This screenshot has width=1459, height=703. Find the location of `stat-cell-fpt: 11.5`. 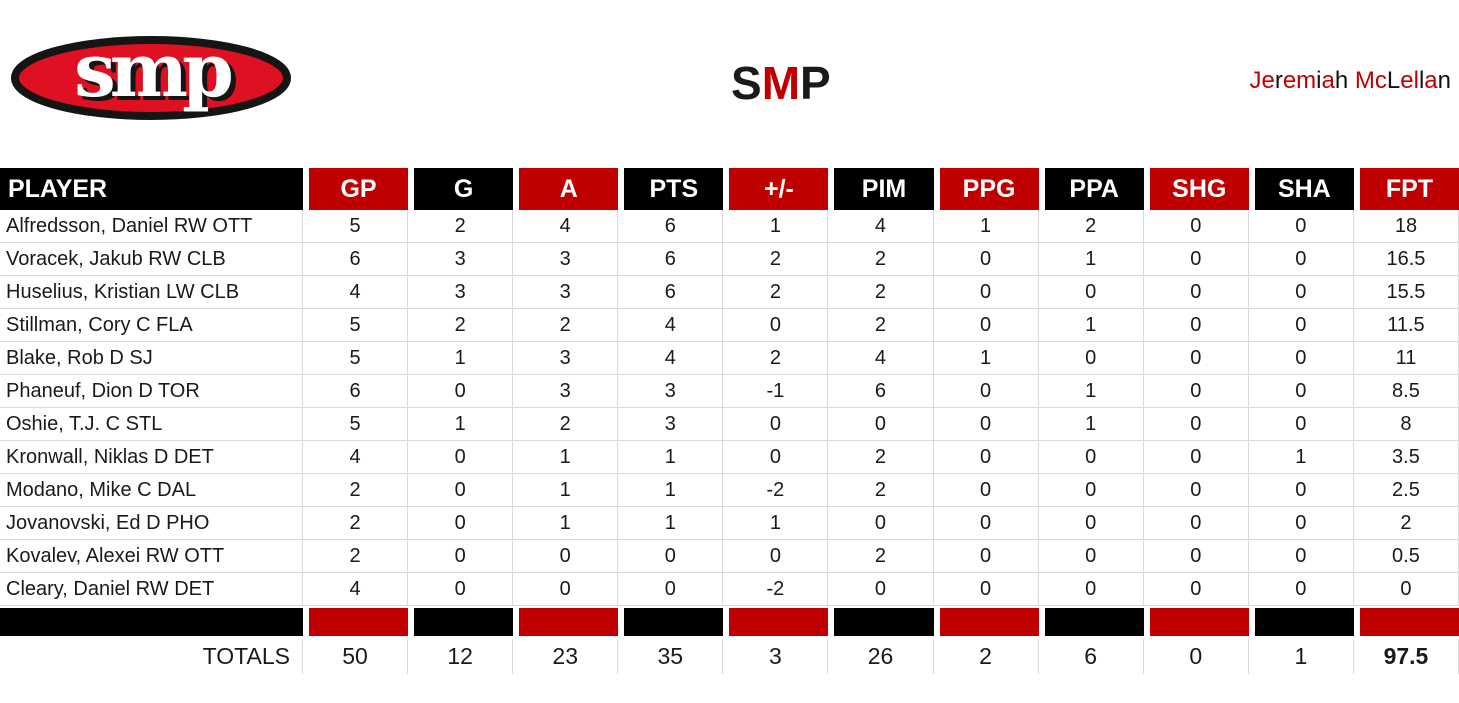

stat-cell-fpt: 11.5 is located at coordinates (1406, 325).